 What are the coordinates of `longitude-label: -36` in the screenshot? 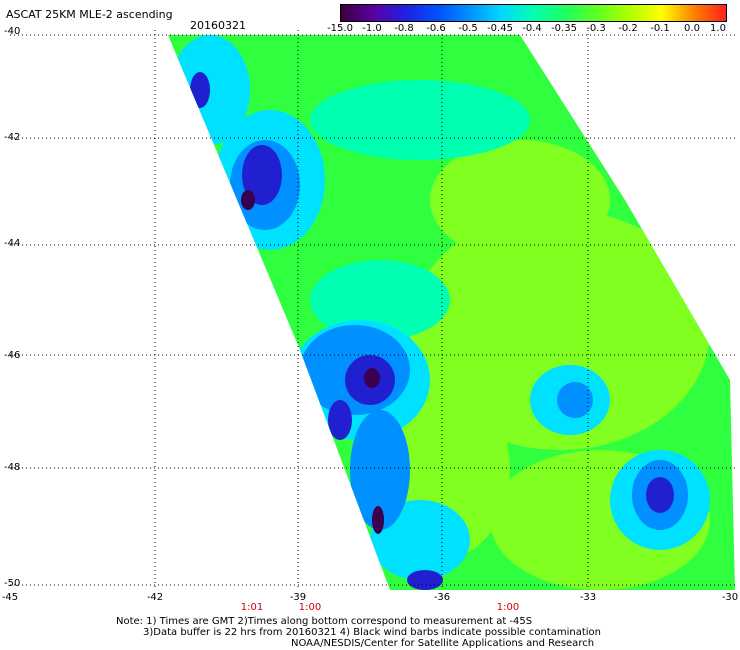 It's located at (442, 597).